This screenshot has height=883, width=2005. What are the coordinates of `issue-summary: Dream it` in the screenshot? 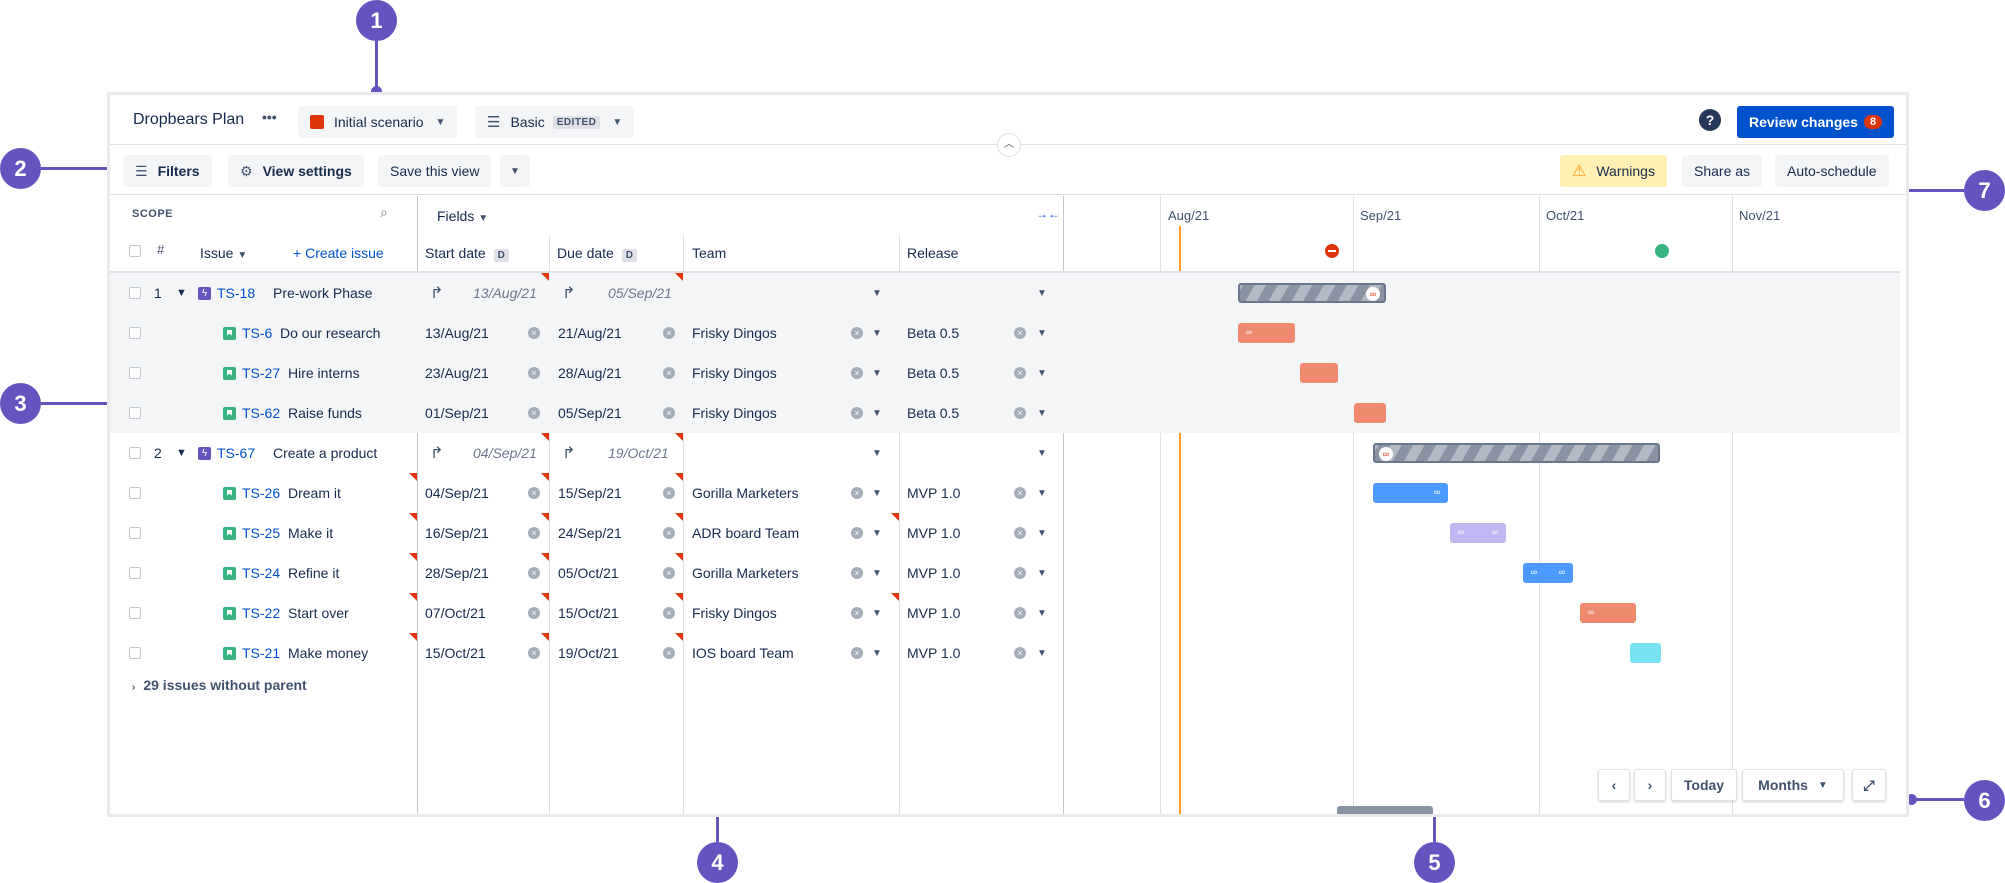 It's located at (314, 493).